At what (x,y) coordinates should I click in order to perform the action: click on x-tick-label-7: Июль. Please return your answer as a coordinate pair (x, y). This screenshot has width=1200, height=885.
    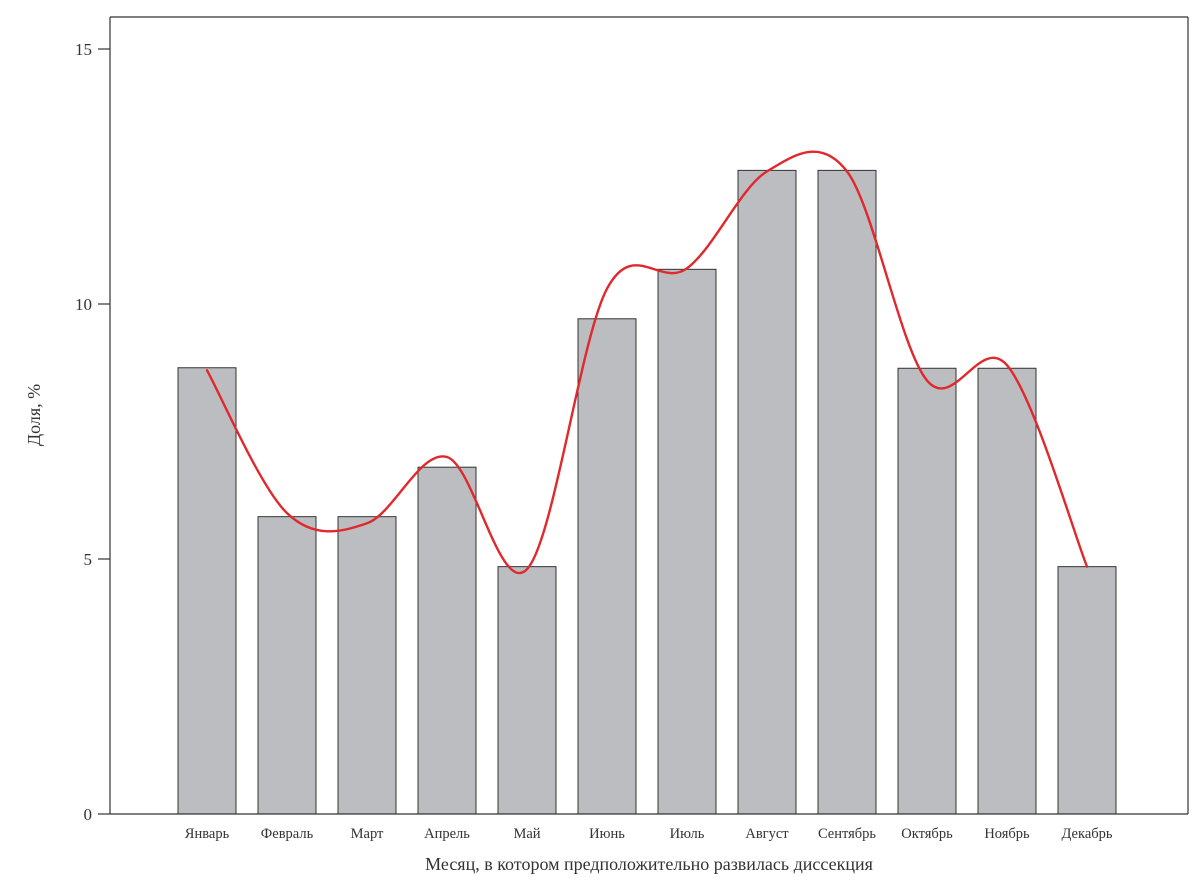
    Looking at the image, I should click on (687, 834).